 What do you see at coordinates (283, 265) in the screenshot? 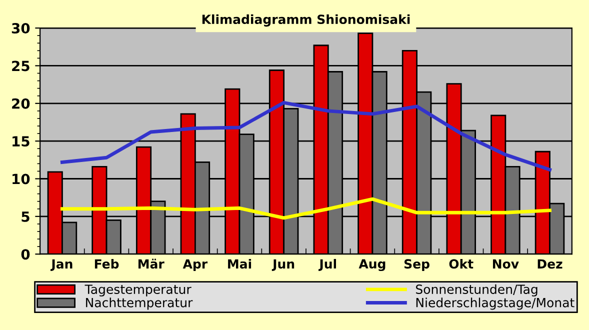
I see `x-tick-label: Jun` at bounding box center [283, 265].